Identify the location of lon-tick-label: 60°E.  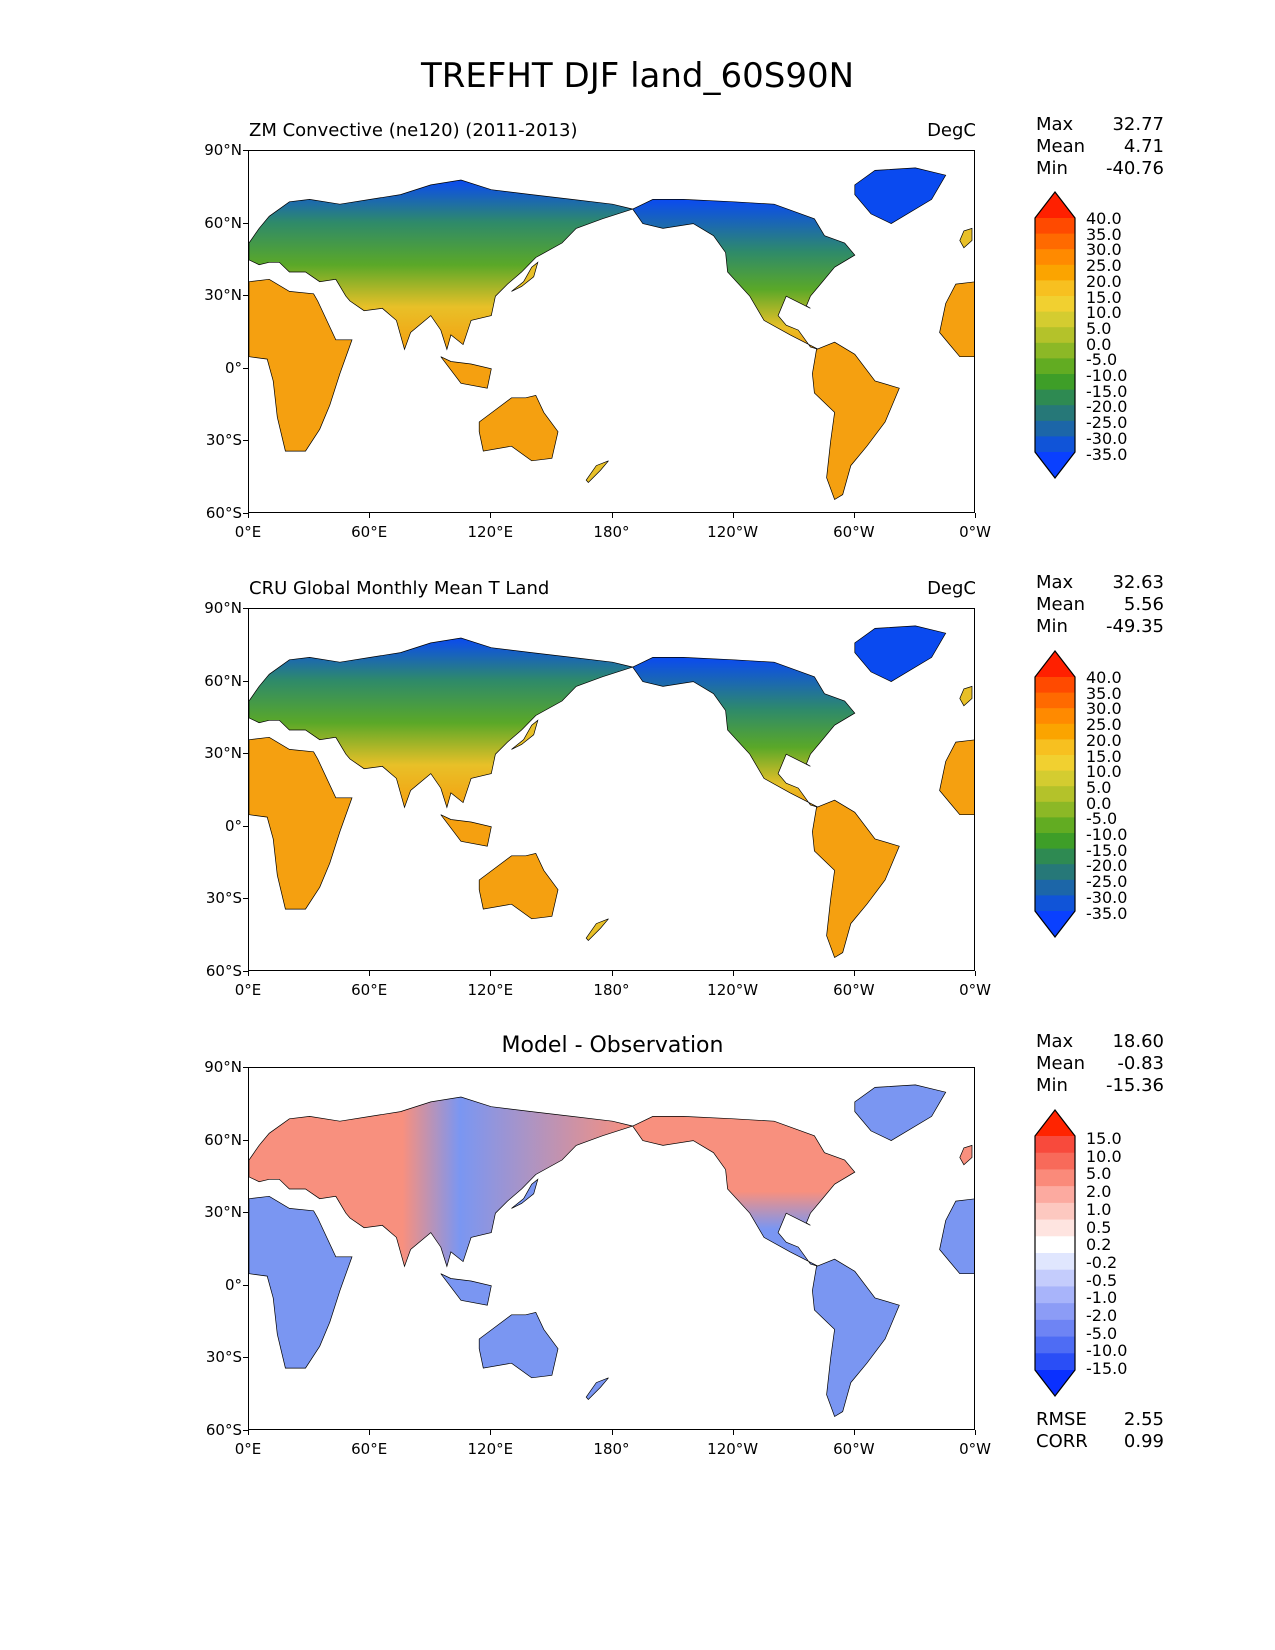
(369, 532).